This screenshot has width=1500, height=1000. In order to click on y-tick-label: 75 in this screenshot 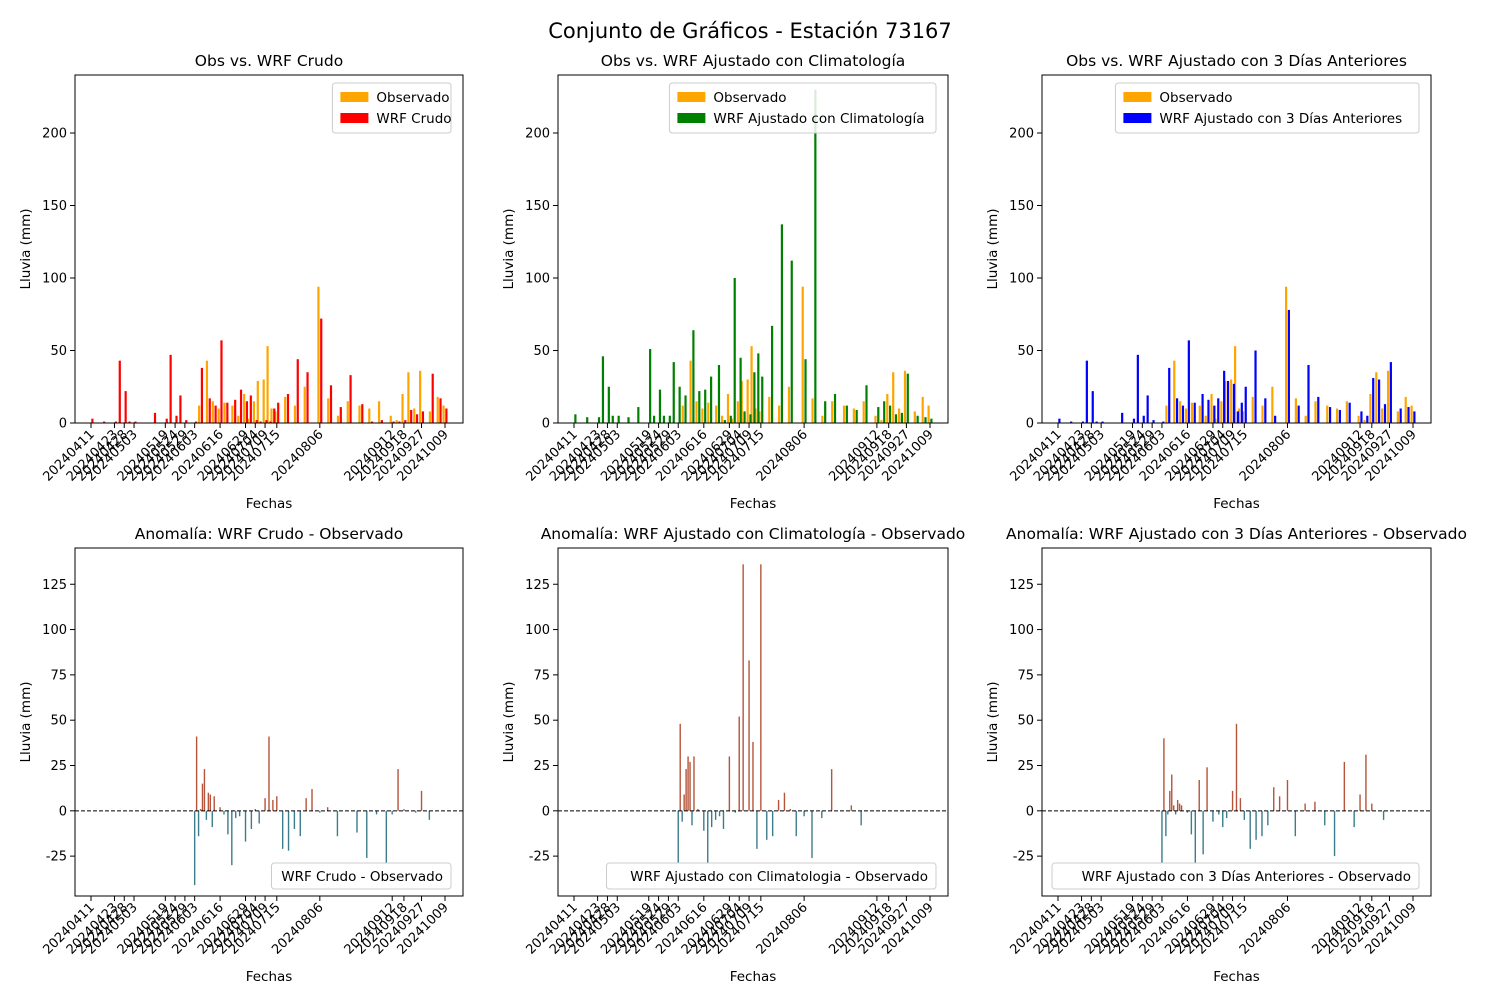, I will do `click(58, 675)`.